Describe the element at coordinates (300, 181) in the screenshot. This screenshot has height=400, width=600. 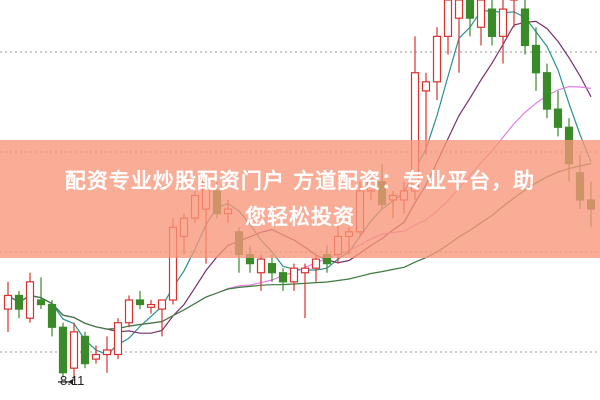
I see `banner-line-1: 配资专业炒股配资门户 方道配资：专业平台，助` at that location.